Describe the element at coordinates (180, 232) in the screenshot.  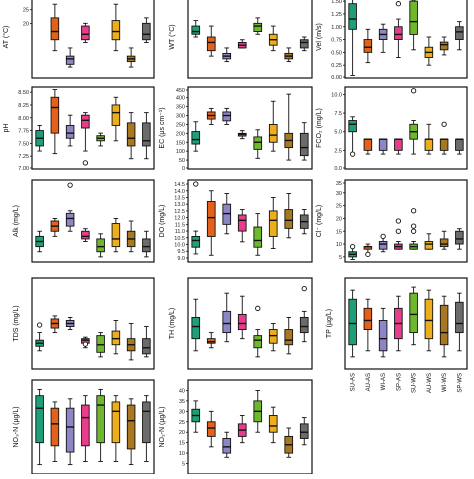
I see `panel-8-tick-label: 11.0` at that location.